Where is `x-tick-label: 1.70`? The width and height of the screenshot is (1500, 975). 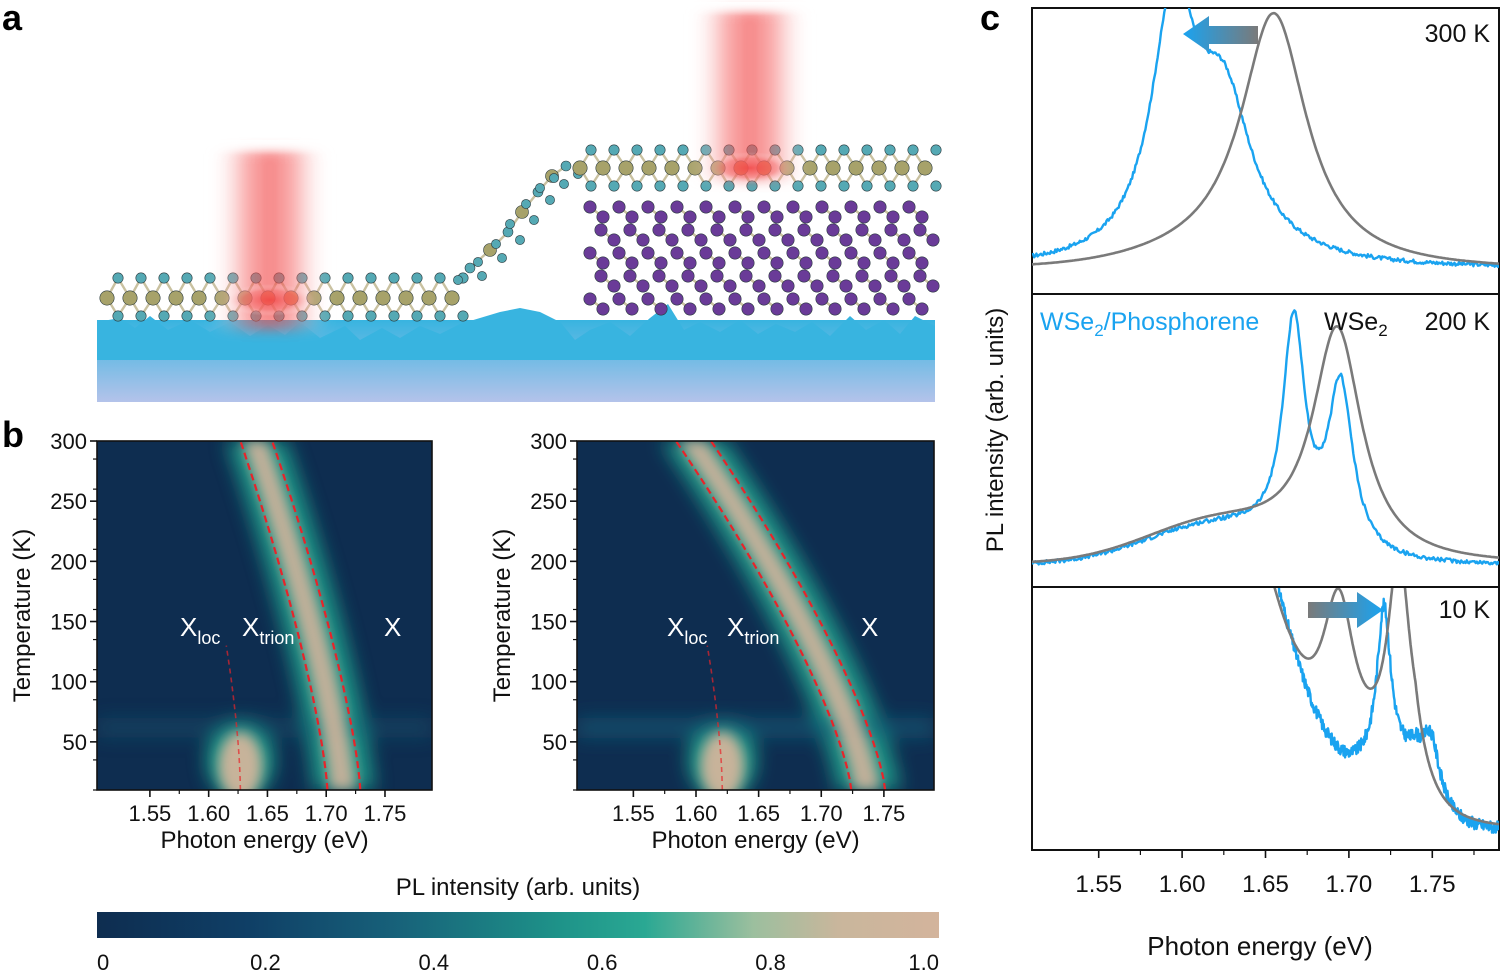 x-tick-label: 1.70 is located at coordinates (326, 813).